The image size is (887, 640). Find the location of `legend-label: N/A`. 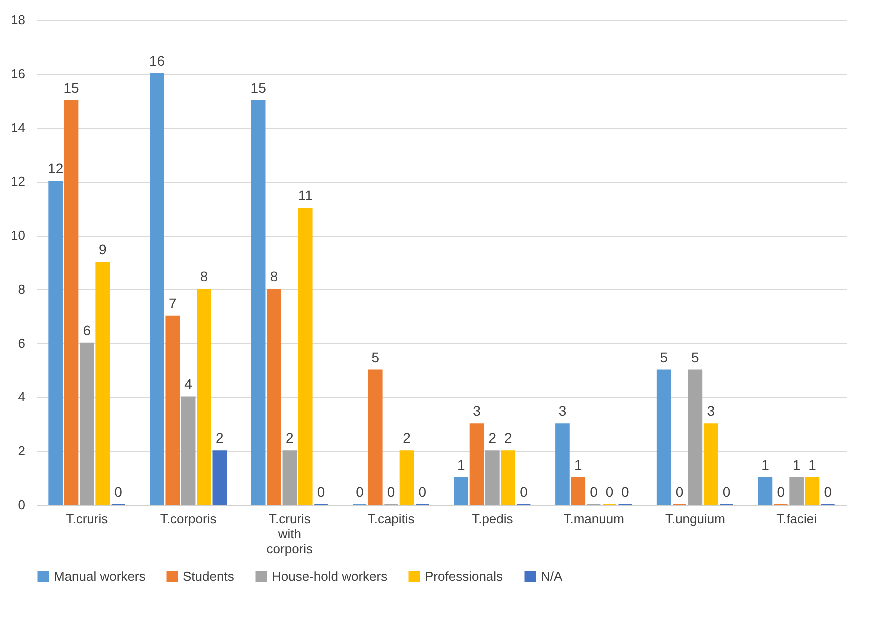

legend-label: N/A is located at coordinates (552, 576).